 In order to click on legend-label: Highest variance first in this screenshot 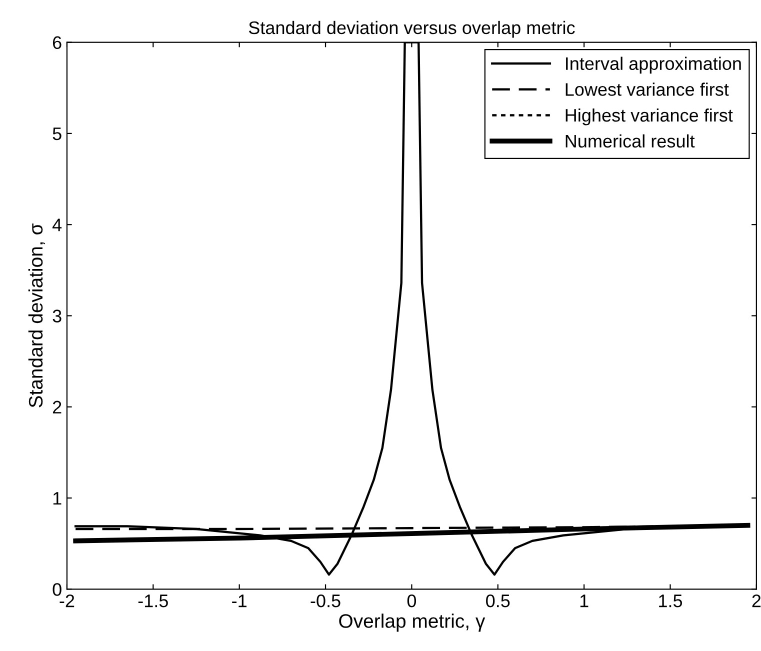, I will do `click(649, 117)`.